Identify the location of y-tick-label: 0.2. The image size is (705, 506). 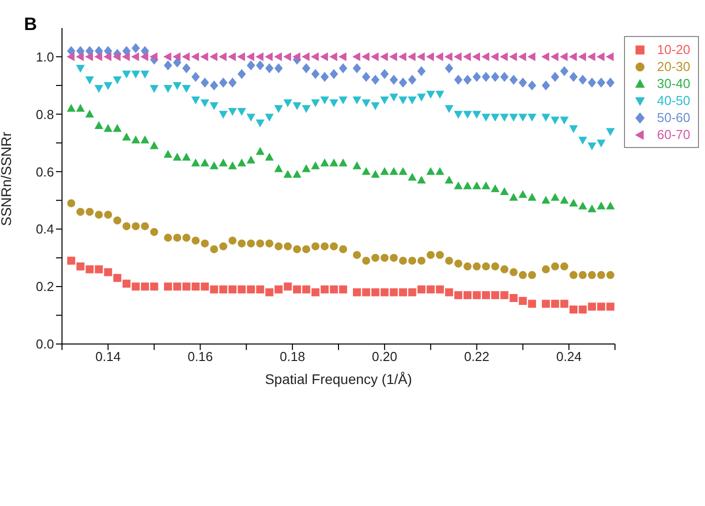
(45, 286).